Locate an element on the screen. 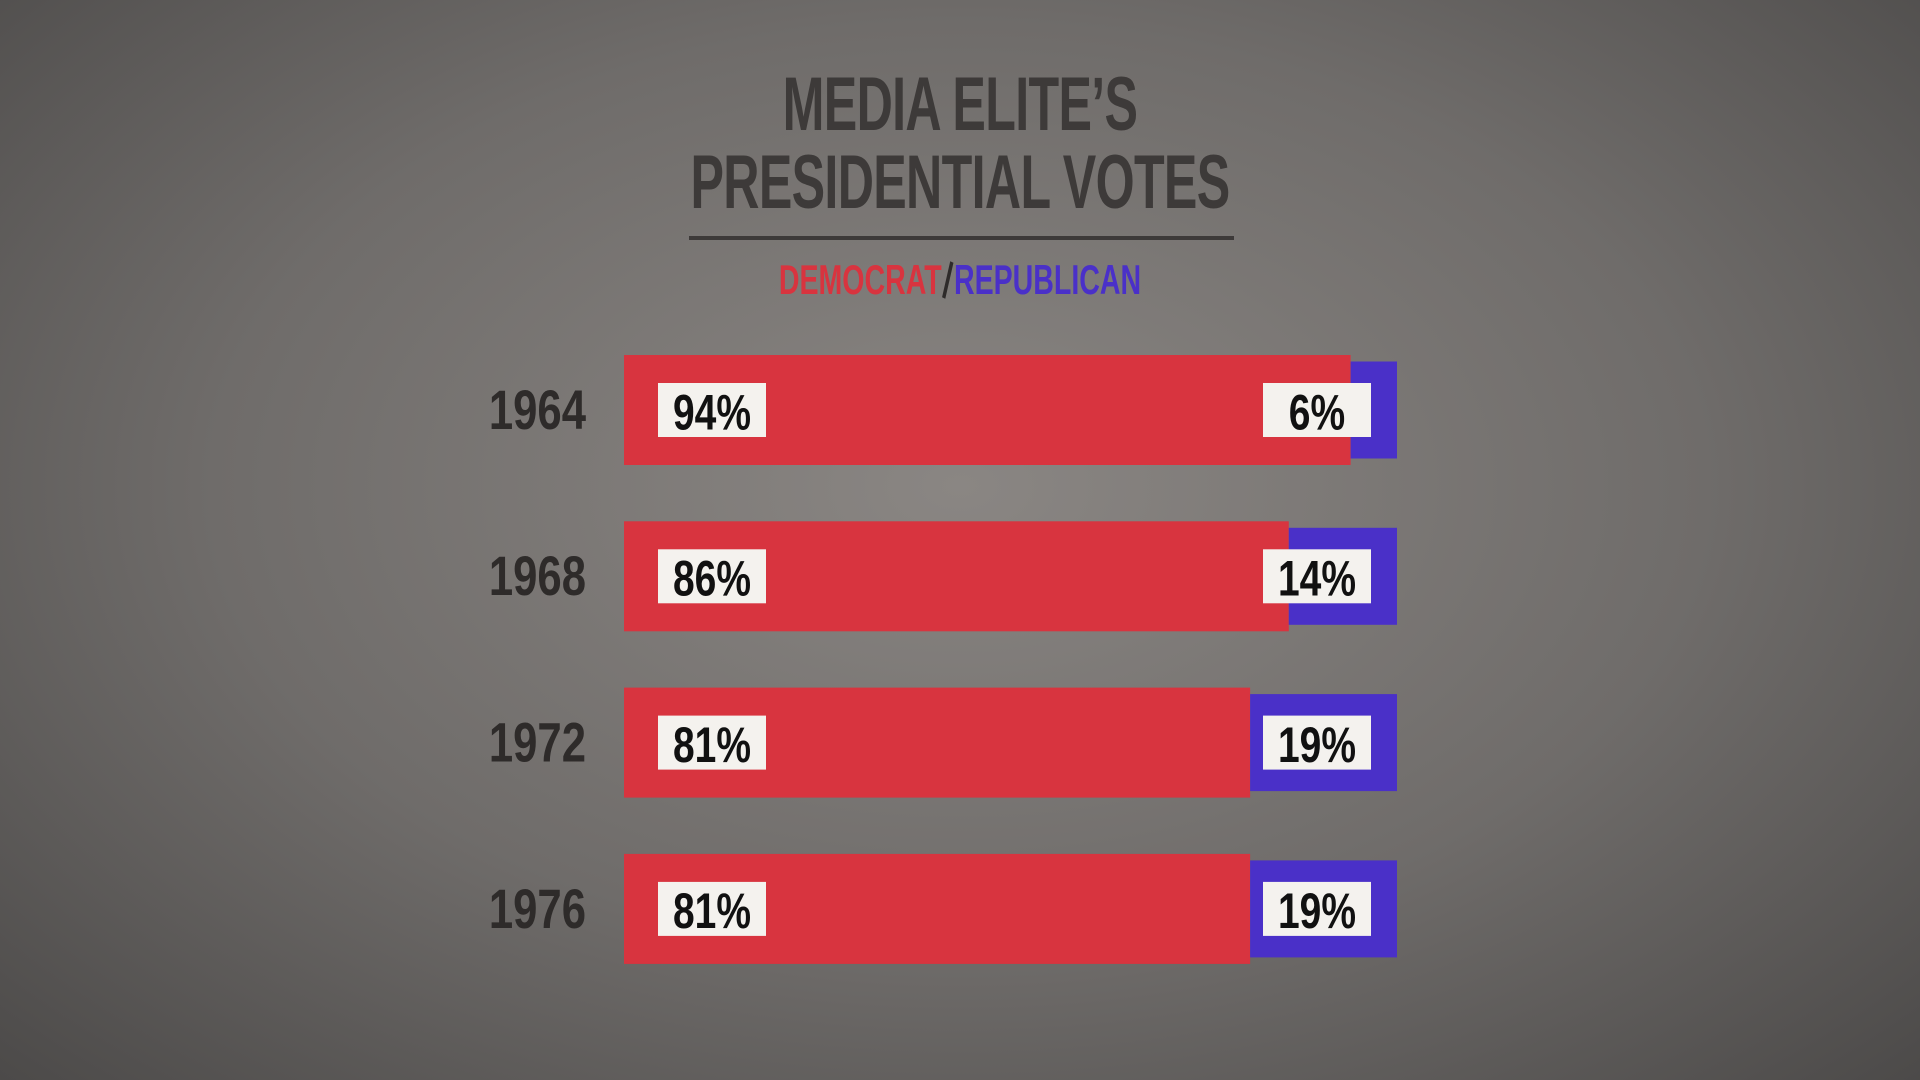 The width and height of the screenshot is (1920, 1080). legend-entry: REPUBLICAN is located at coordinates (1047, 279).